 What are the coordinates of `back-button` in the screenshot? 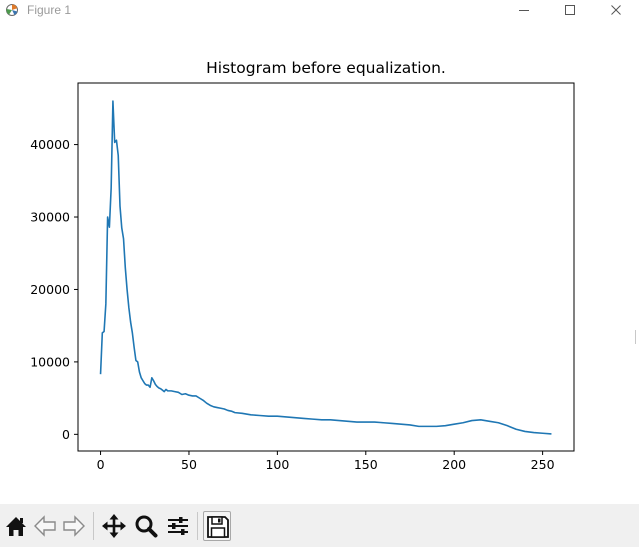 It's located at (45, 526).